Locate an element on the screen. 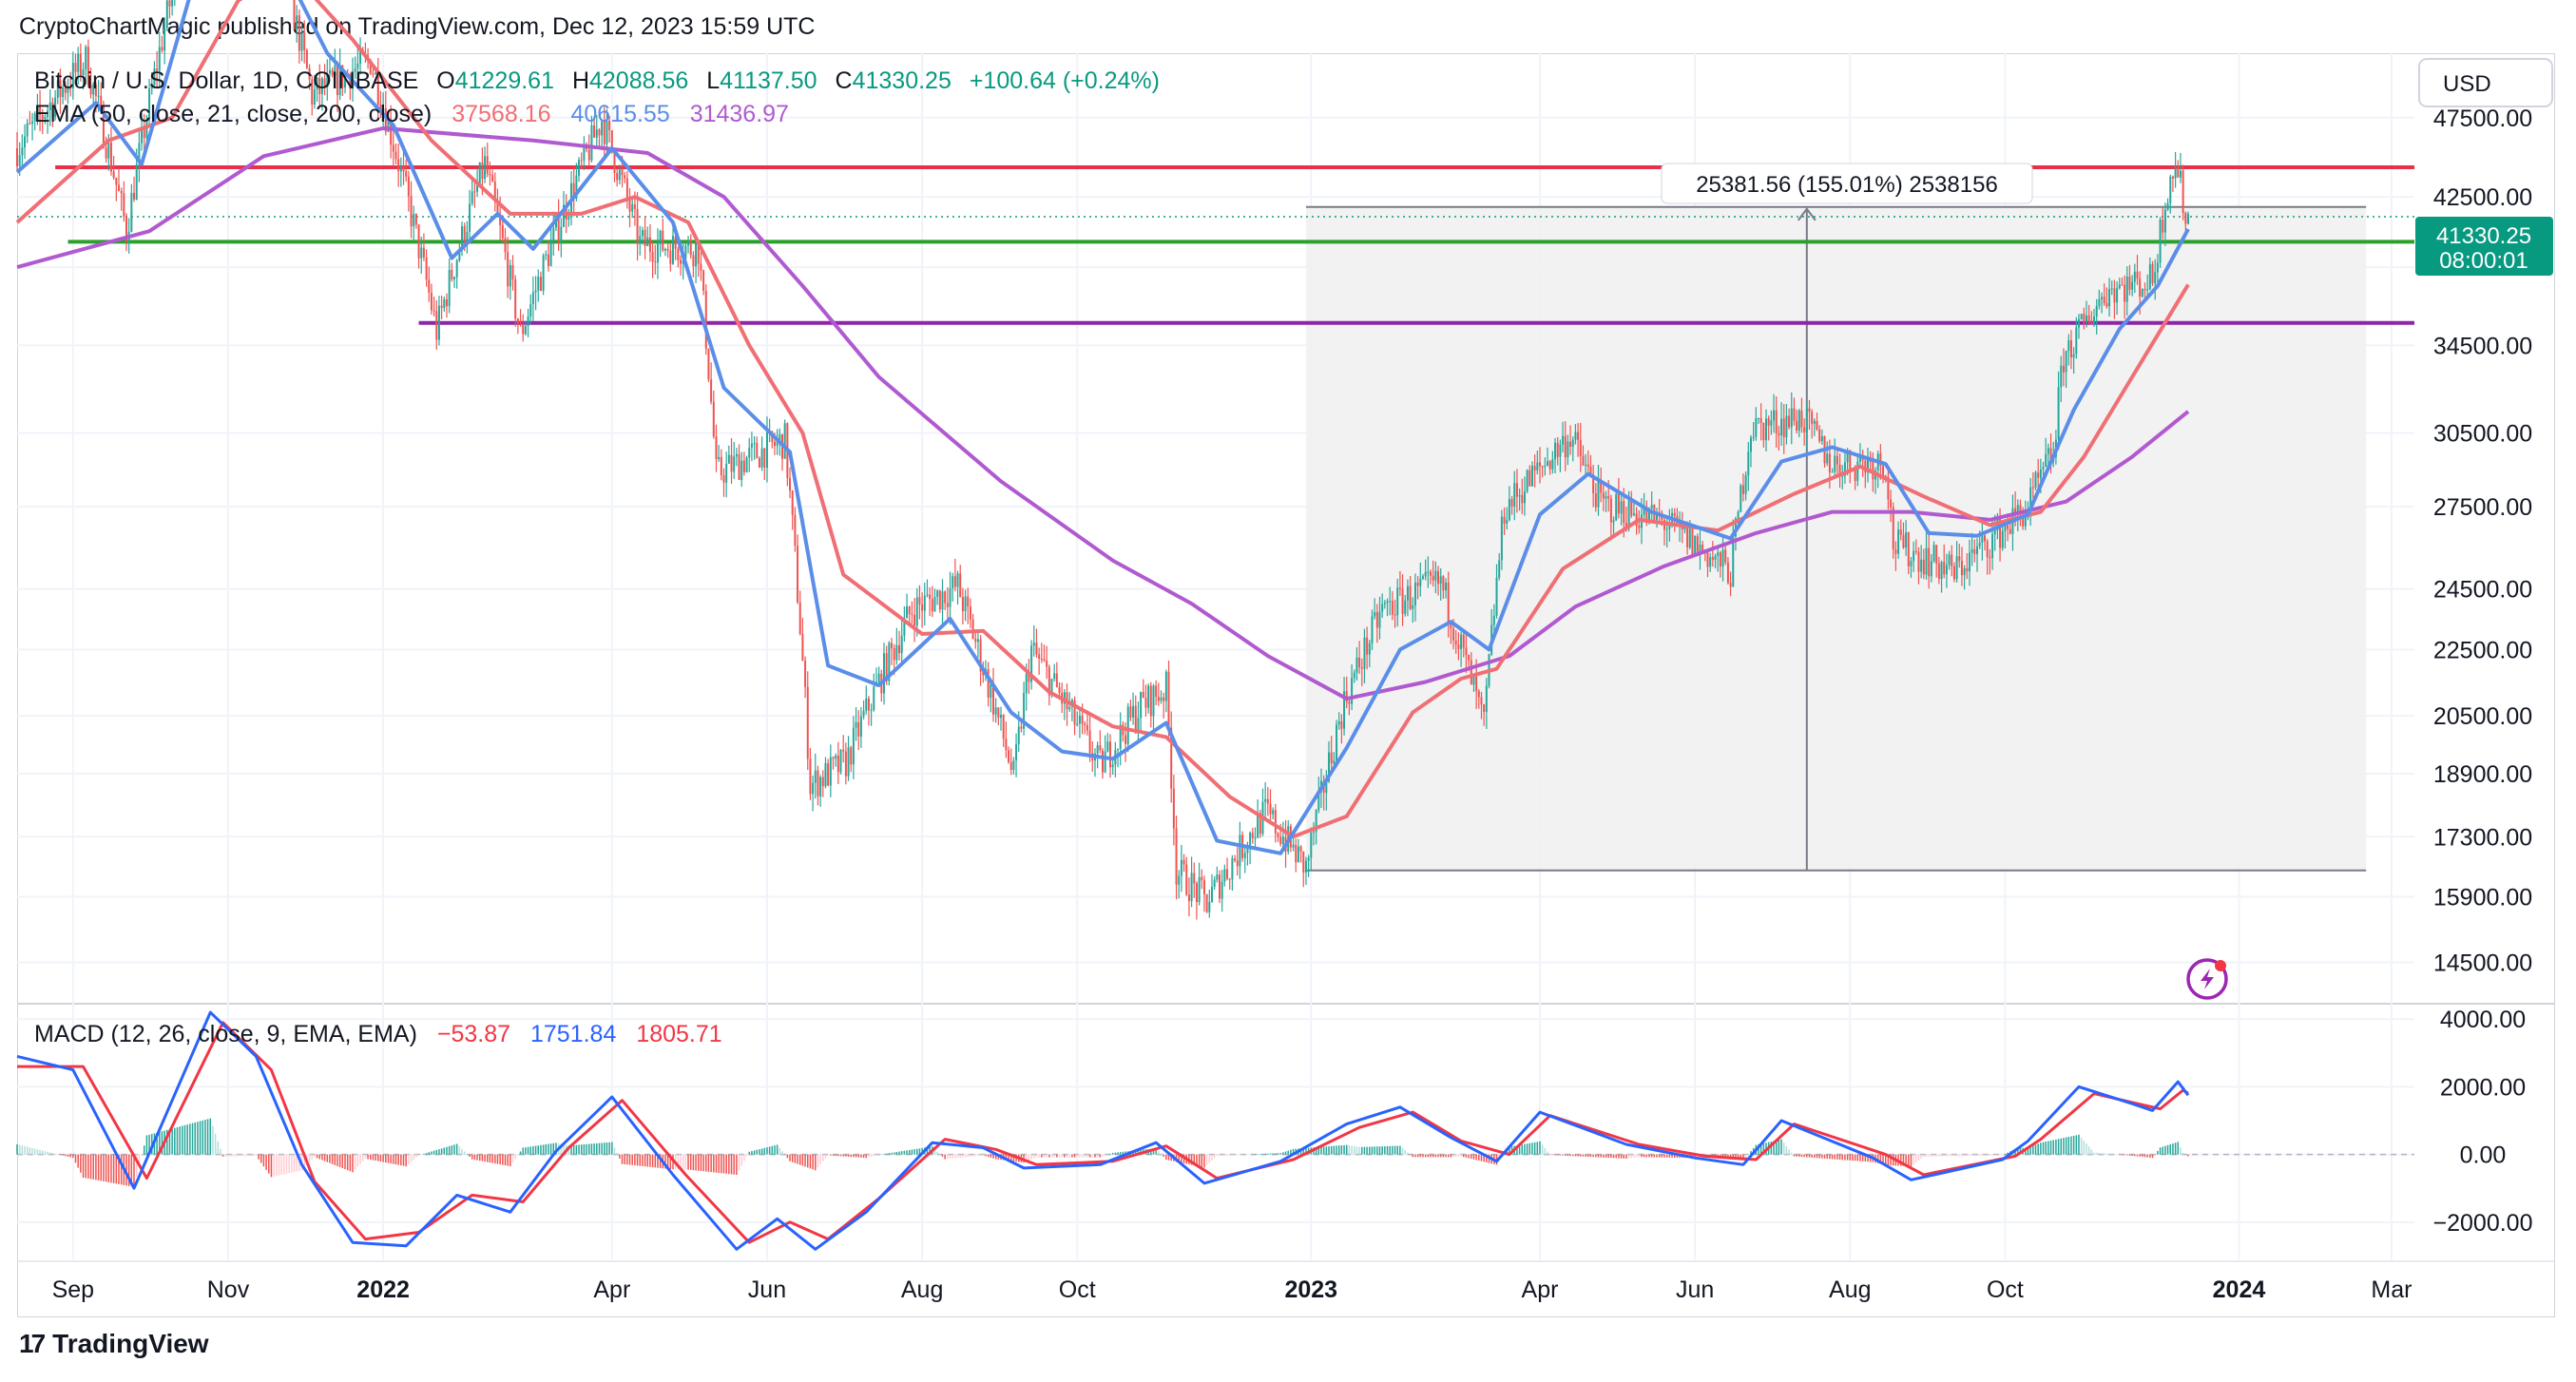  price-tick-label: 22500.00 is located at coordinates (2482, 650).